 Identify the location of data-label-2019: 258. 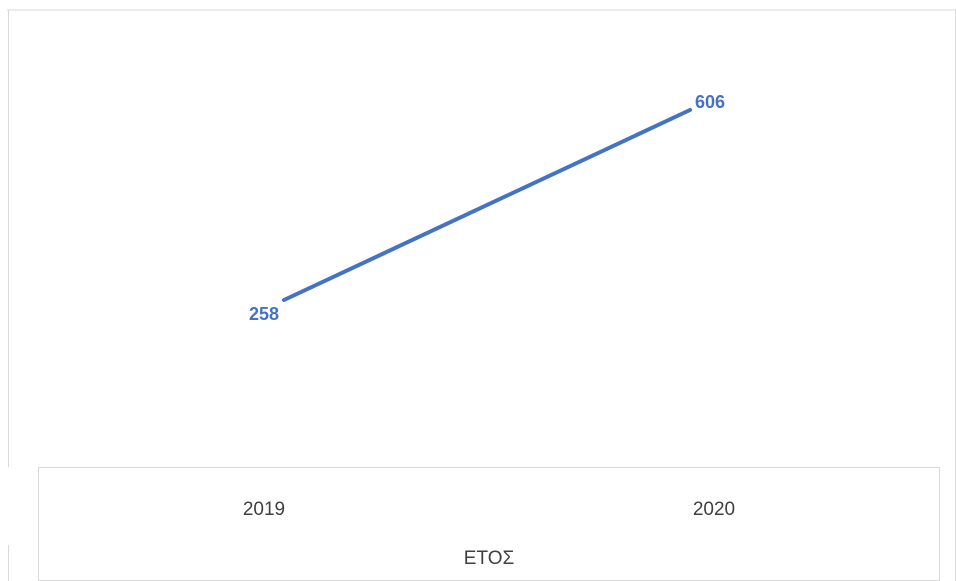
(264, 314).